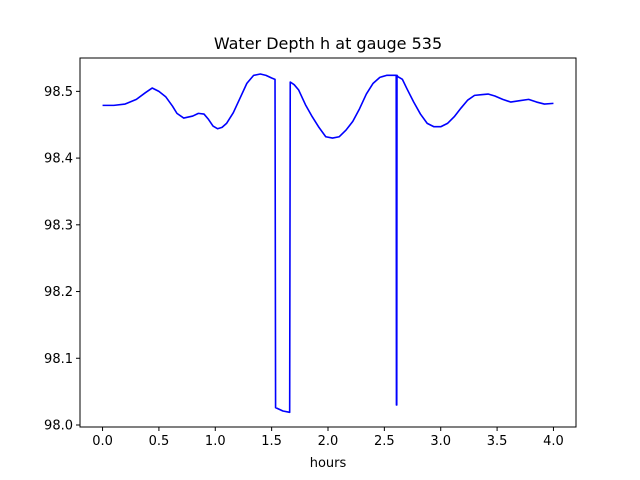  I want to click on y-tick-label: 98.3, so click(58, 225).